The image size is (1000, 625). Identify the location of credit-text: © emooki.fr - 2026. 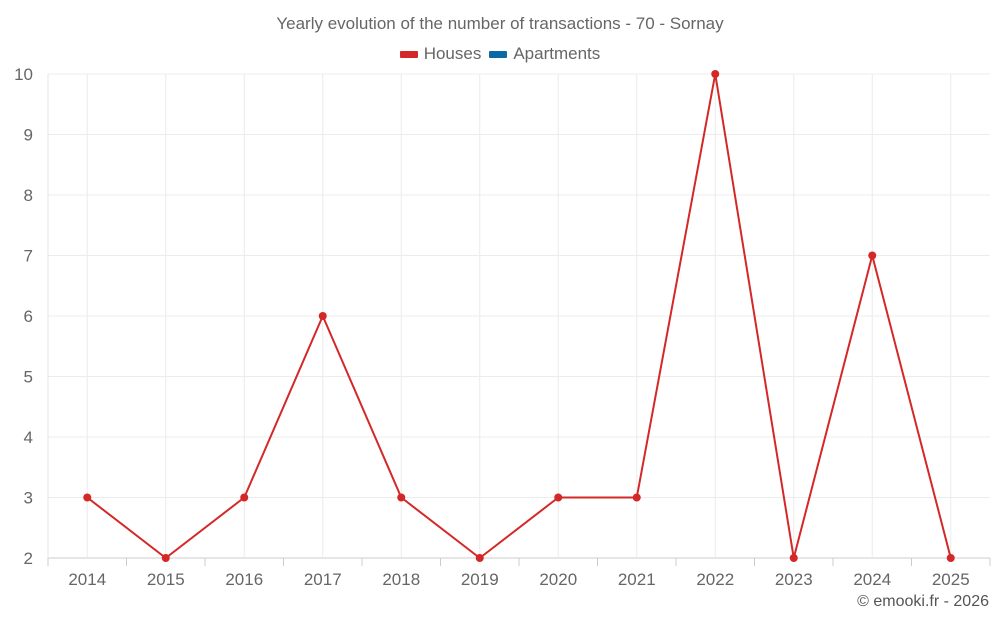
(923, 601).